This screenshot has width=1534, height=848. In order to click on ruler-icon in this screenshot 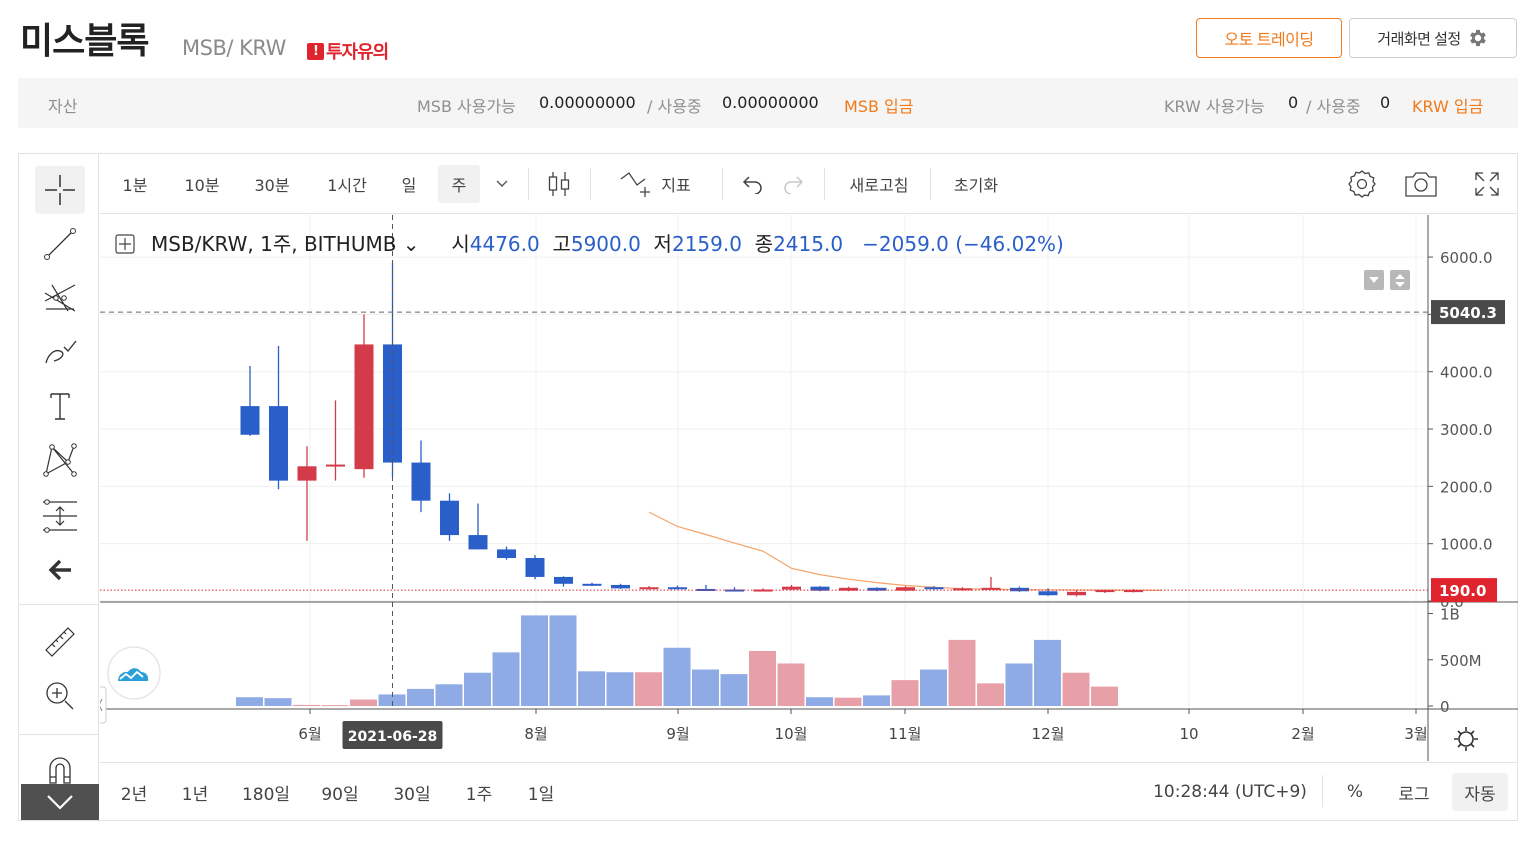, I will do `click(60, 642)`.